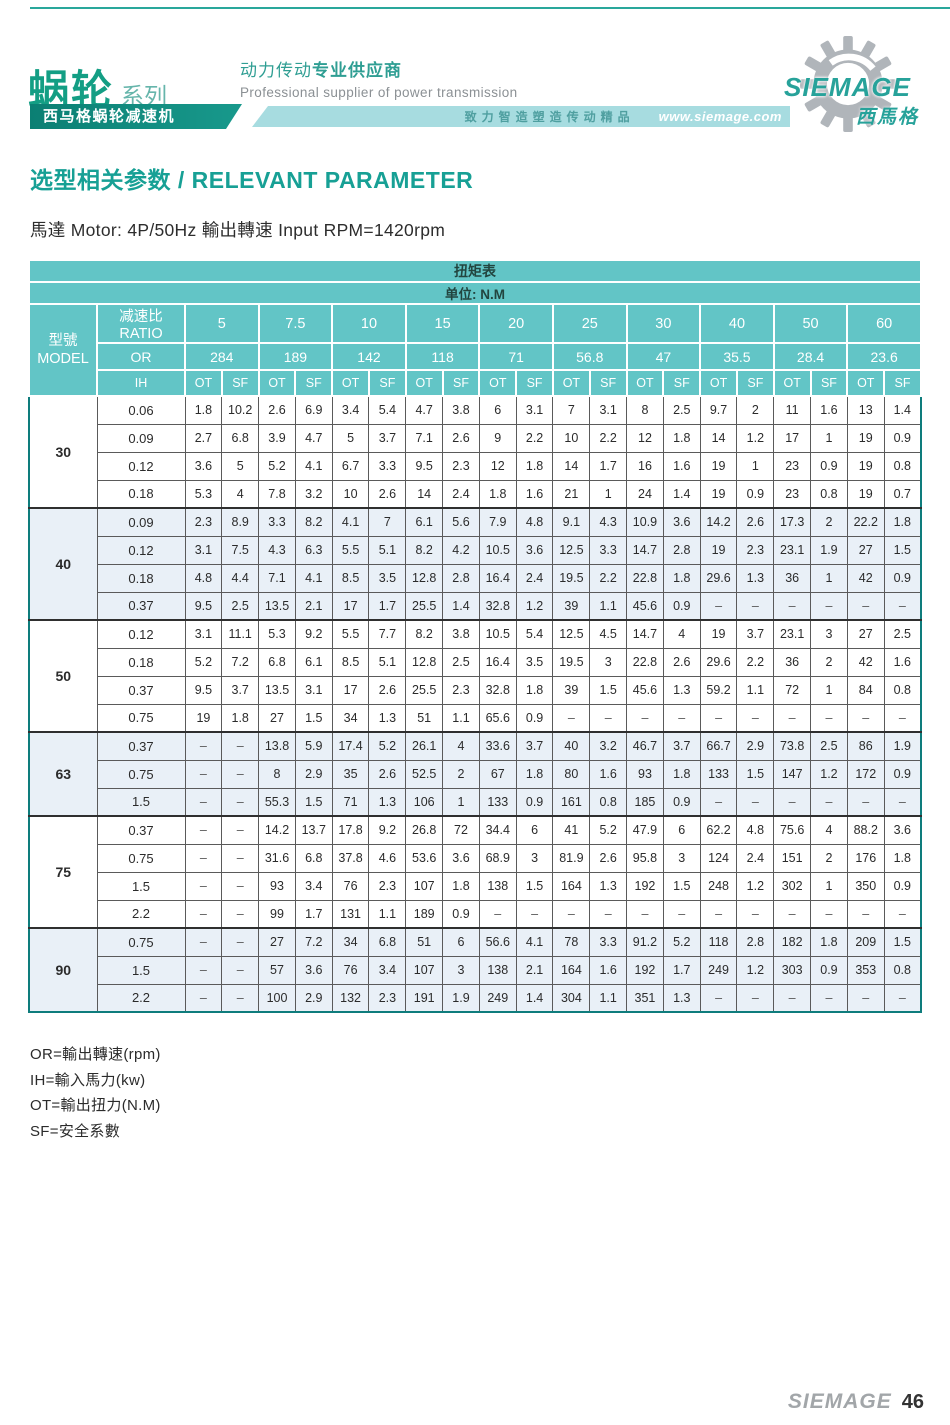  I want to click on data-cell: 80, so click(571, 774).